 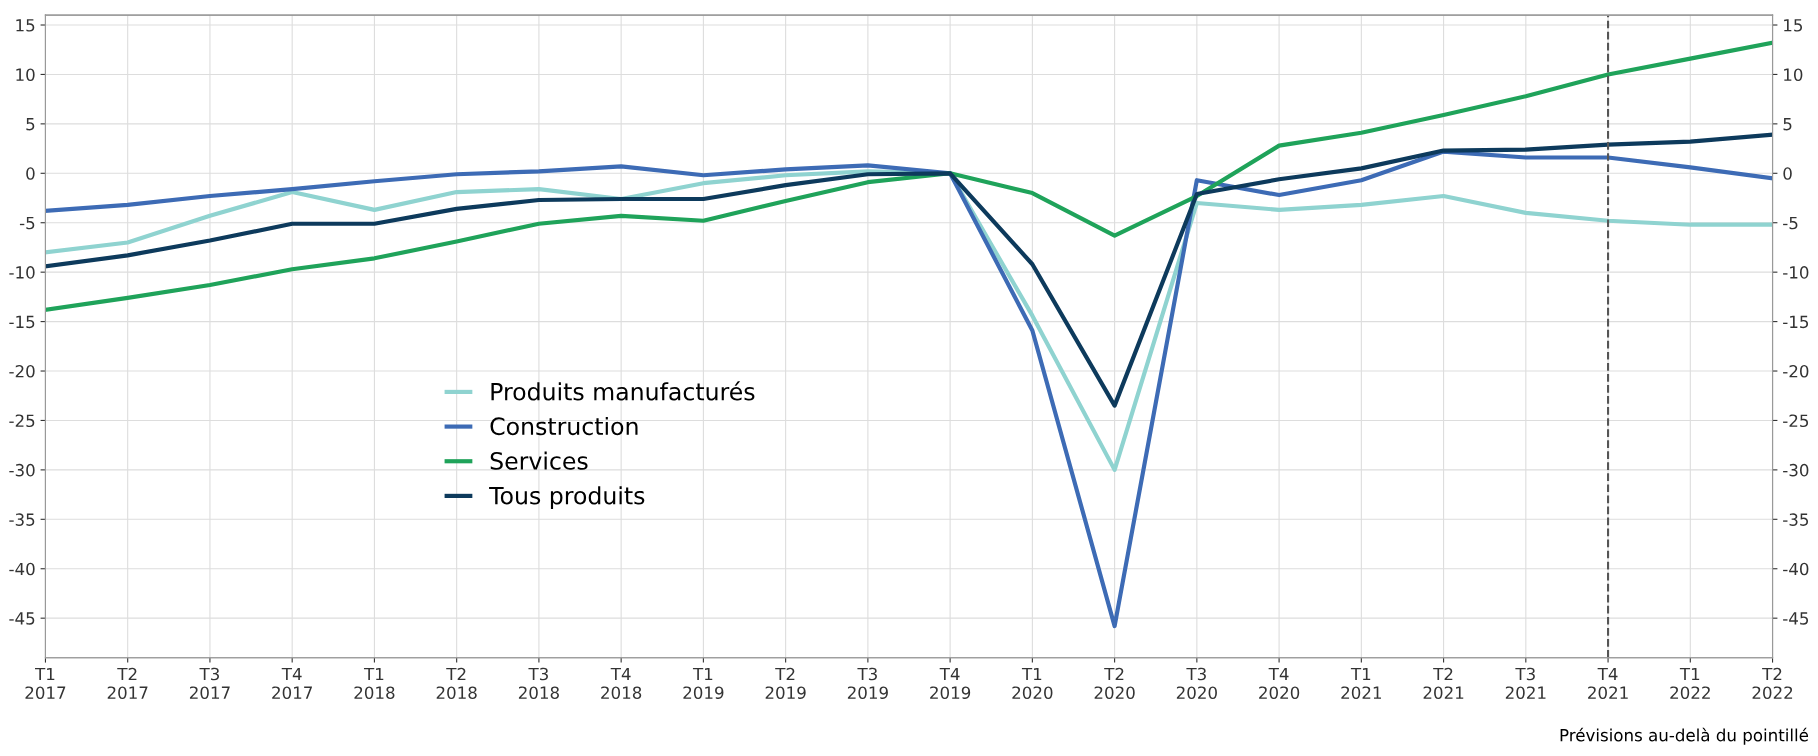 What do you see at coordinates (1793, 25) in the screenshot?
I see `y2-tick-label: 15` at bounding box center [1793, 25].